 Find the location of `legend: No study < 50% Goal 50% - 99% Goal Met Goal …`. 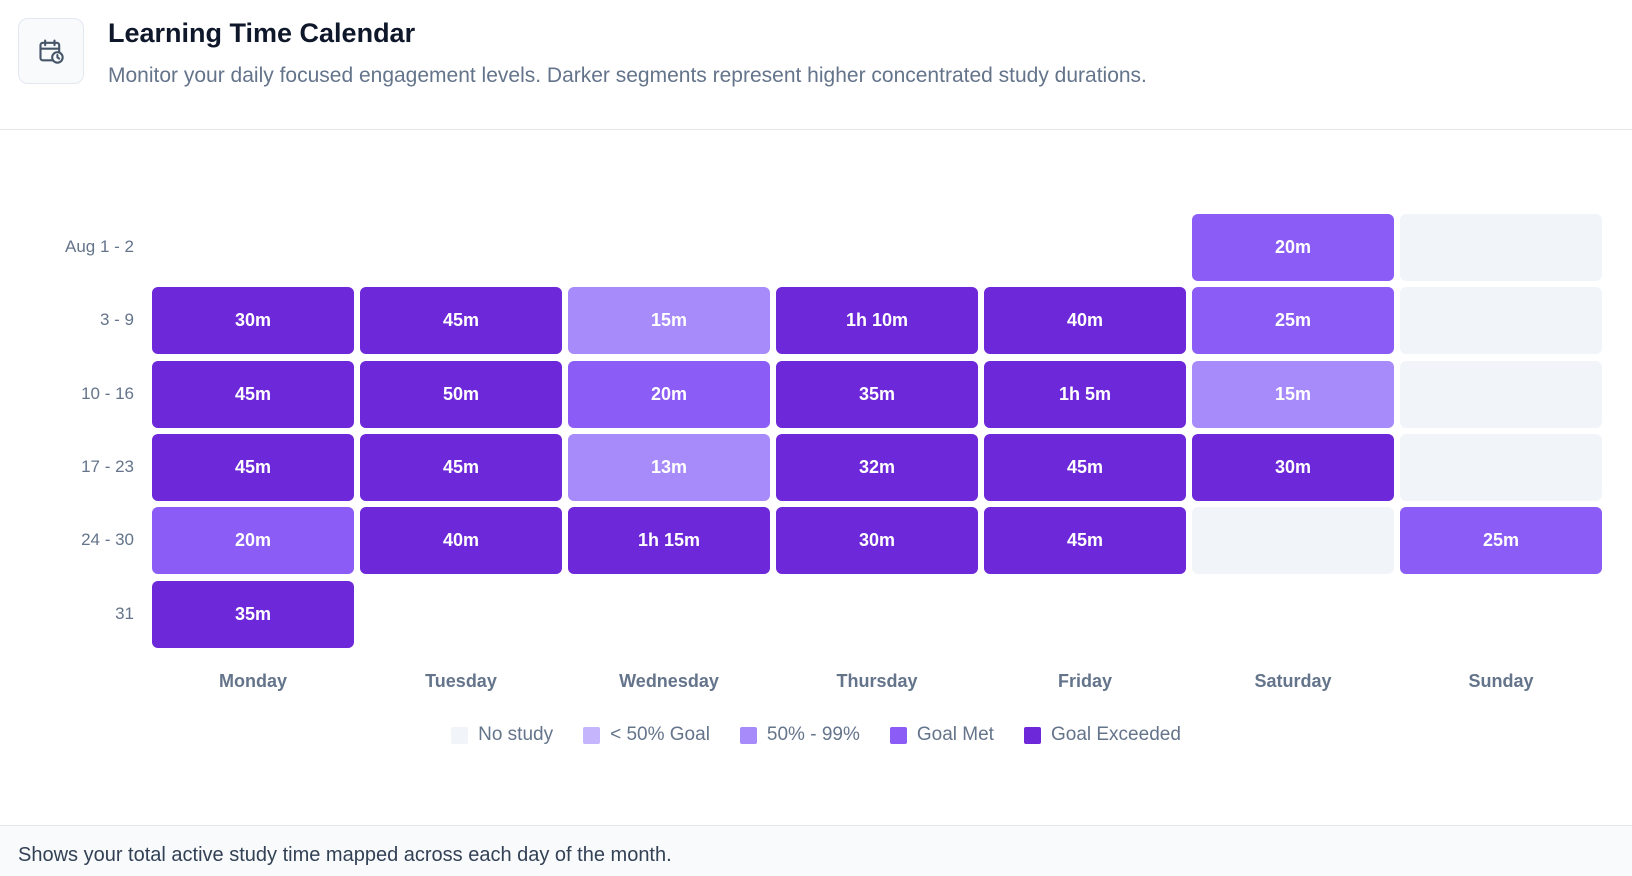

legend: No study < 50% Goal 50% - 99% Goal Met Goal … is located at coordinates (816, 735).